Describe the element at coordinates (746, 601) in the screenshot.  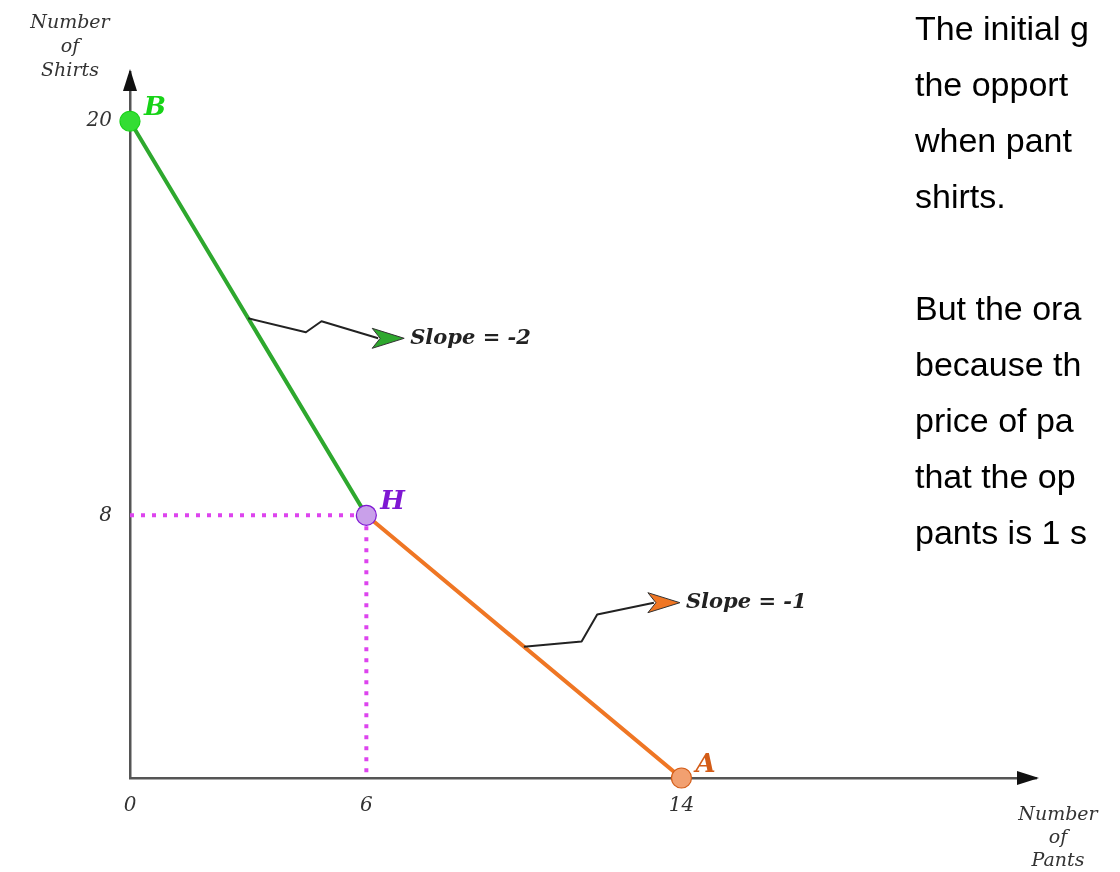
I see `annotation: Slope = -1` at that location.